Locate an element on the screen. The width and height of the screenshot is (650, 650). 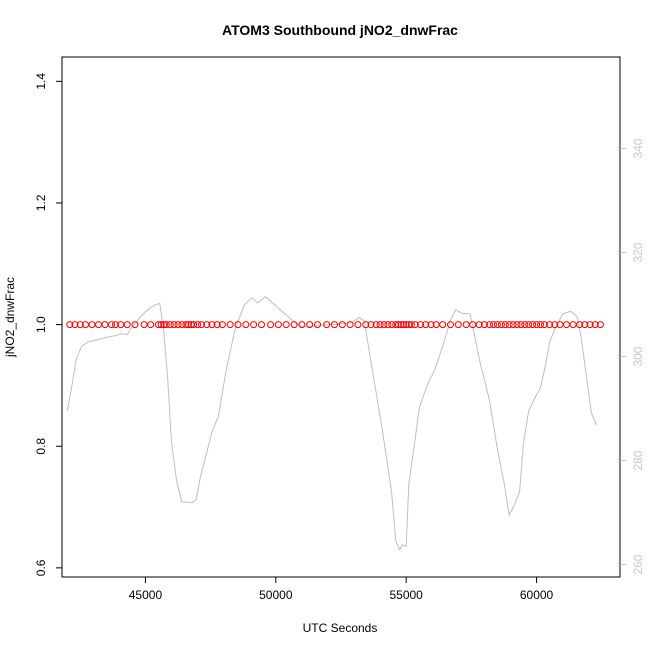
right-y-tick-label: 300 is located at coordinates (638, 356).